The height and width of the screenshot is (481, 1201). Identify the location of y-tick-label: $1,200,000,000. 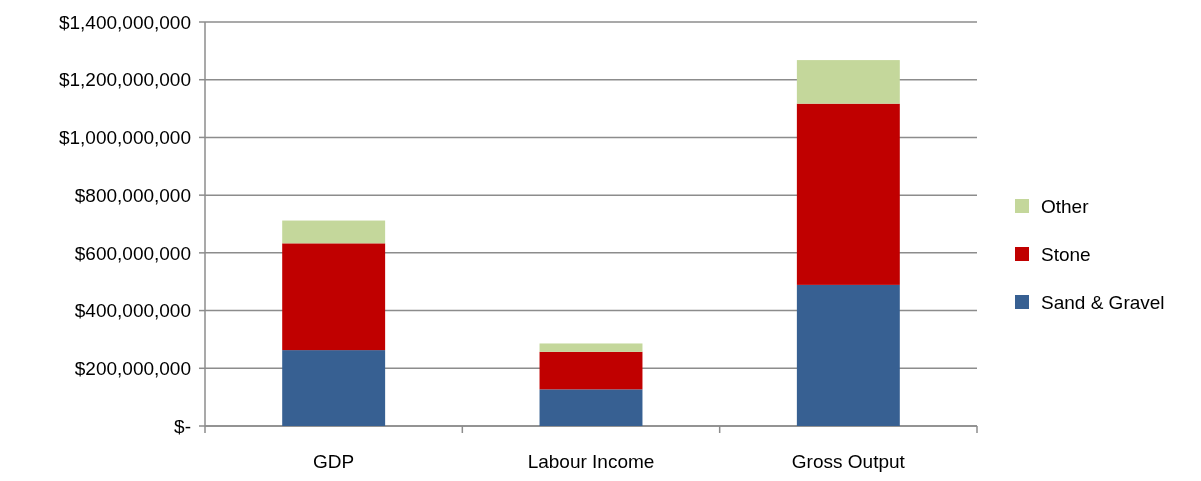
(124, 80).